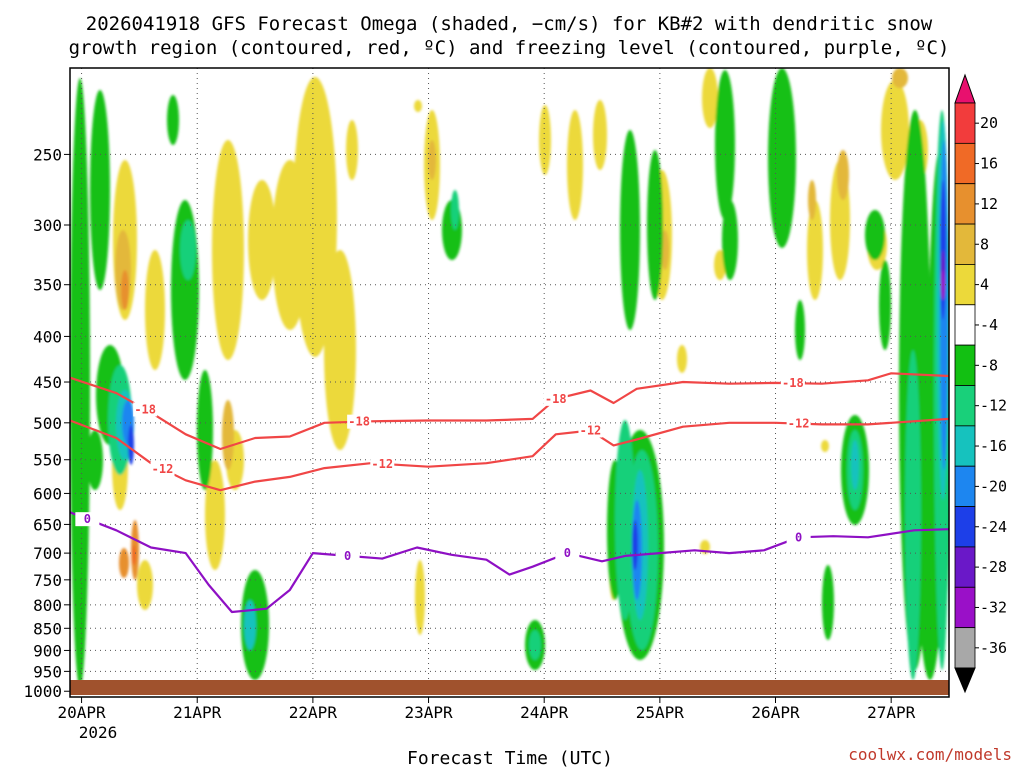 This screenshot has height=768, width=1024. I want to click on y-tick-label: 850, so click(47, 628).